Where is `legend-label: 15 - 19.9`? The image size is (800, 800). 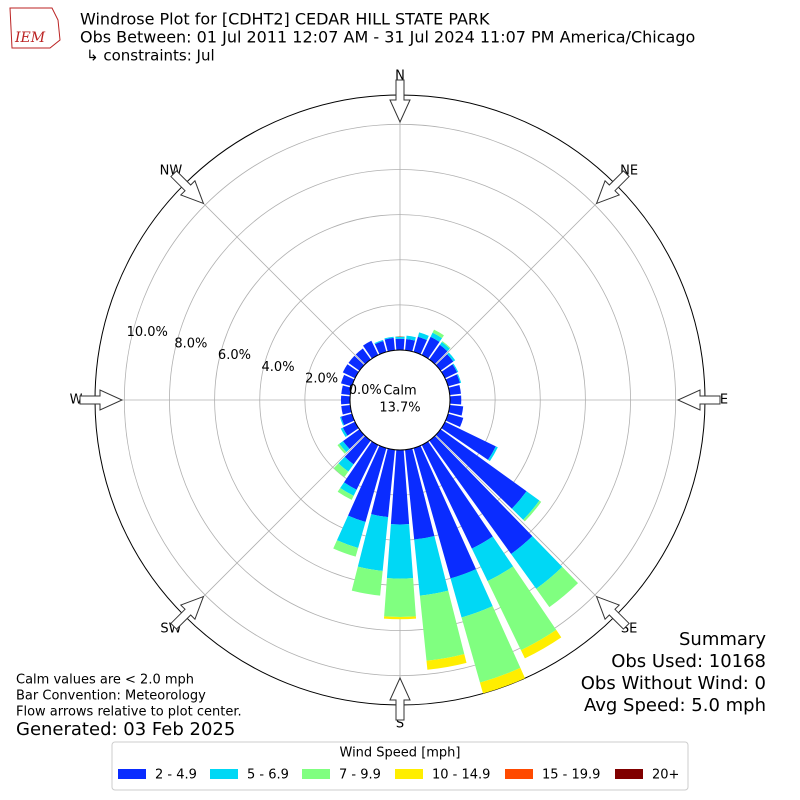 legend-label: 15 - 19.9 is located at coordinates (571, 775).